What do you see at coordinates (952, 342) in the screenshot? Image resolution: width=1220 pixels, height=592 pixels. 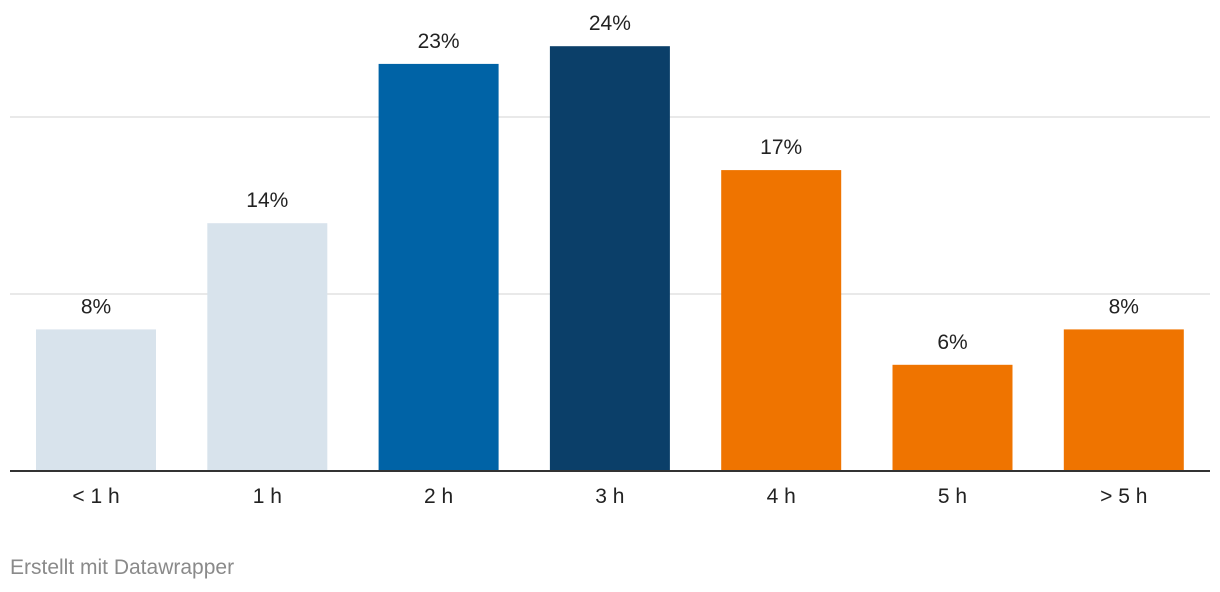 I see `bar-value-label: 6%` at bounding box center [952, 342].